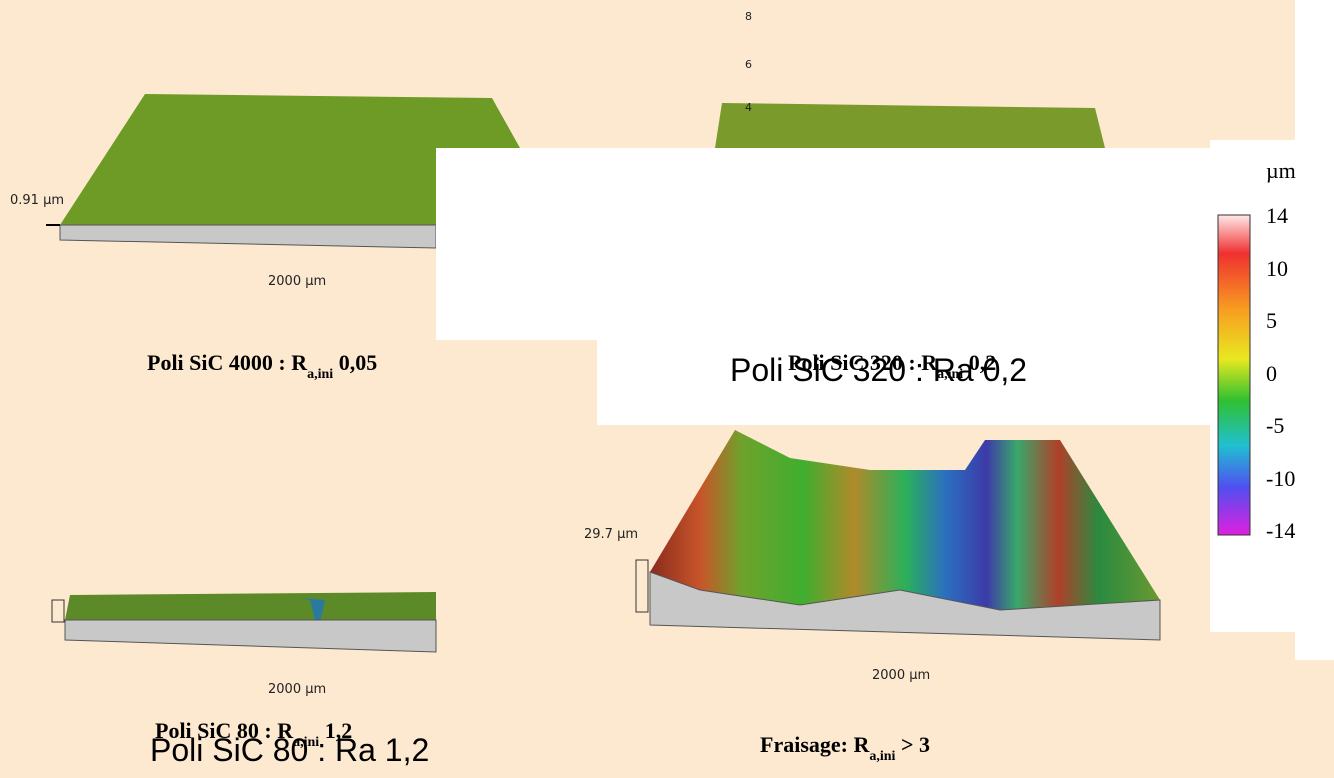  I want to click on caption-overlay: Poli SiC 80 : Ra 1,2, so click(290, 750).